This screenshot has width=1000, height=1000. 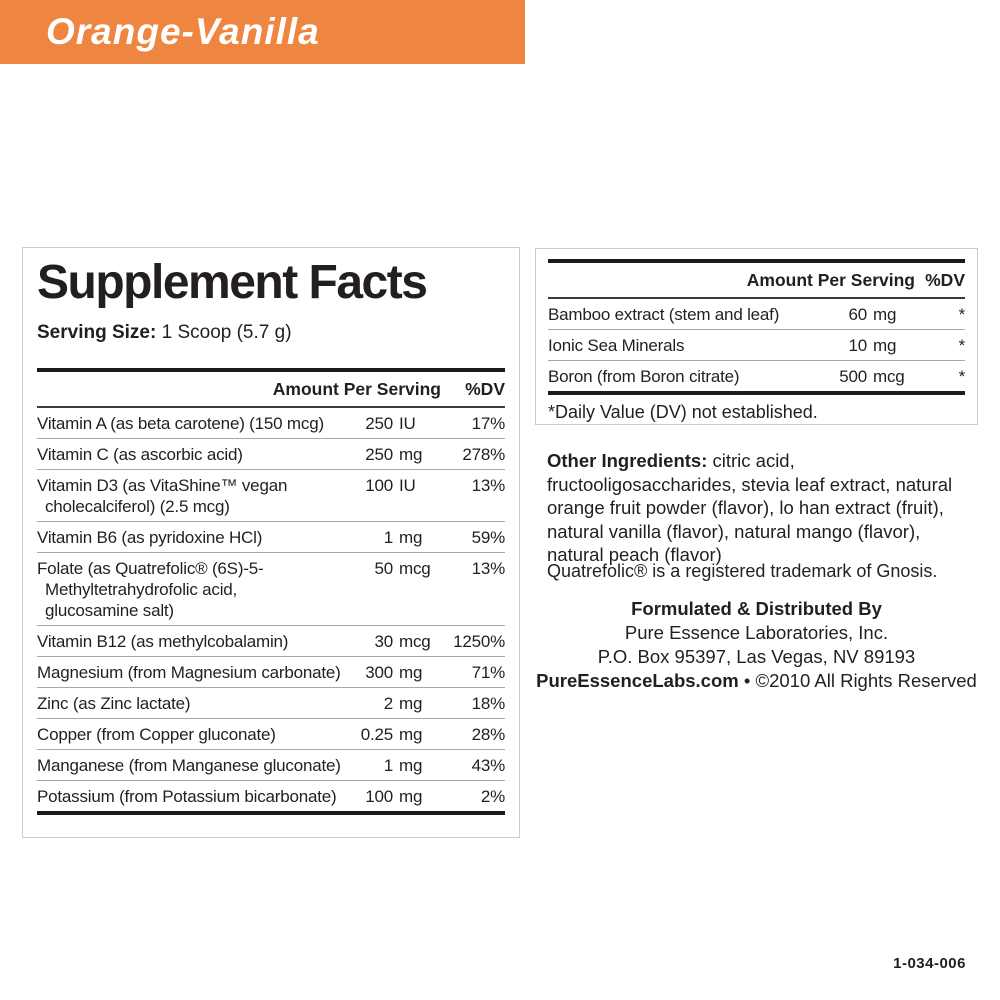 I want to click on daily-value: 13%, so click(x=488, y=486).